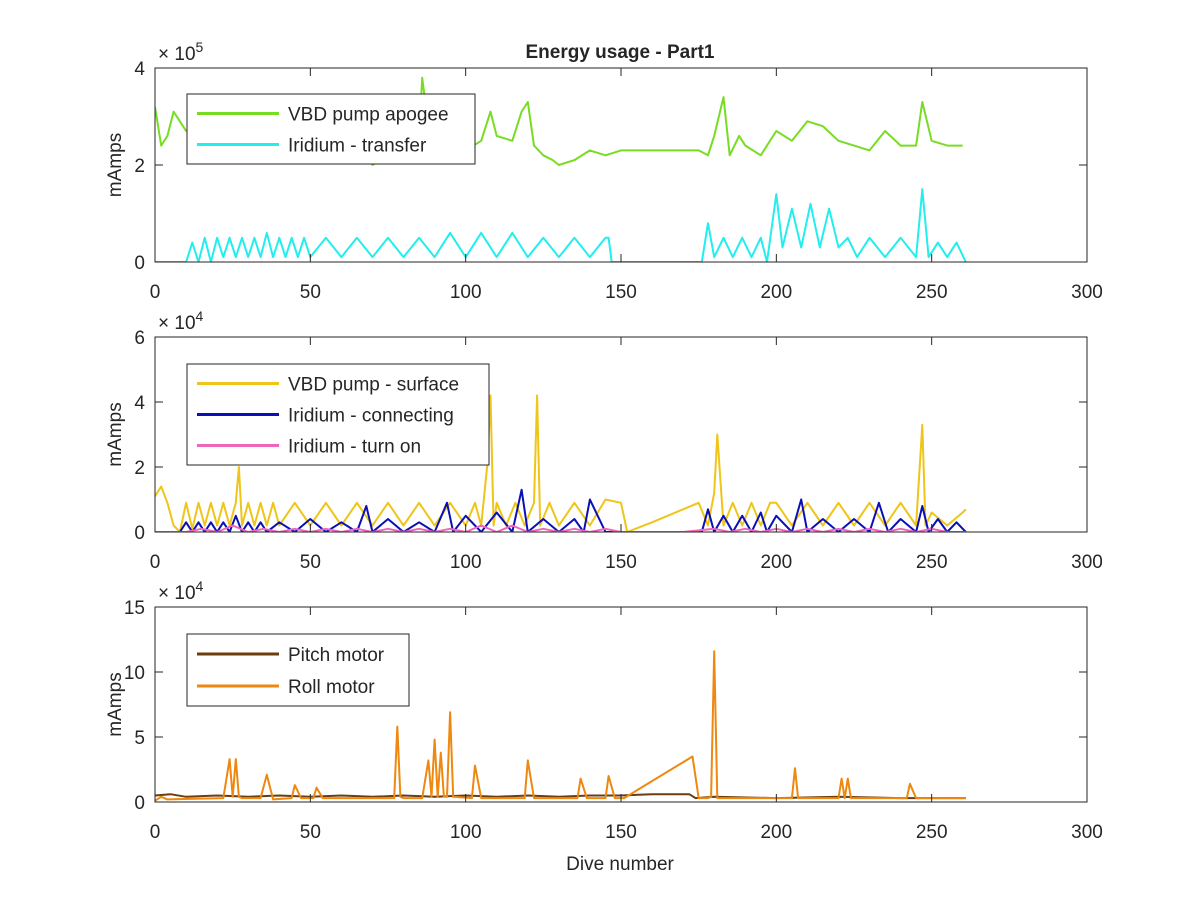 The height and width of the screenshot is (900, 1200). I want to click on legend-label: Roll motor, so click(331, 687).